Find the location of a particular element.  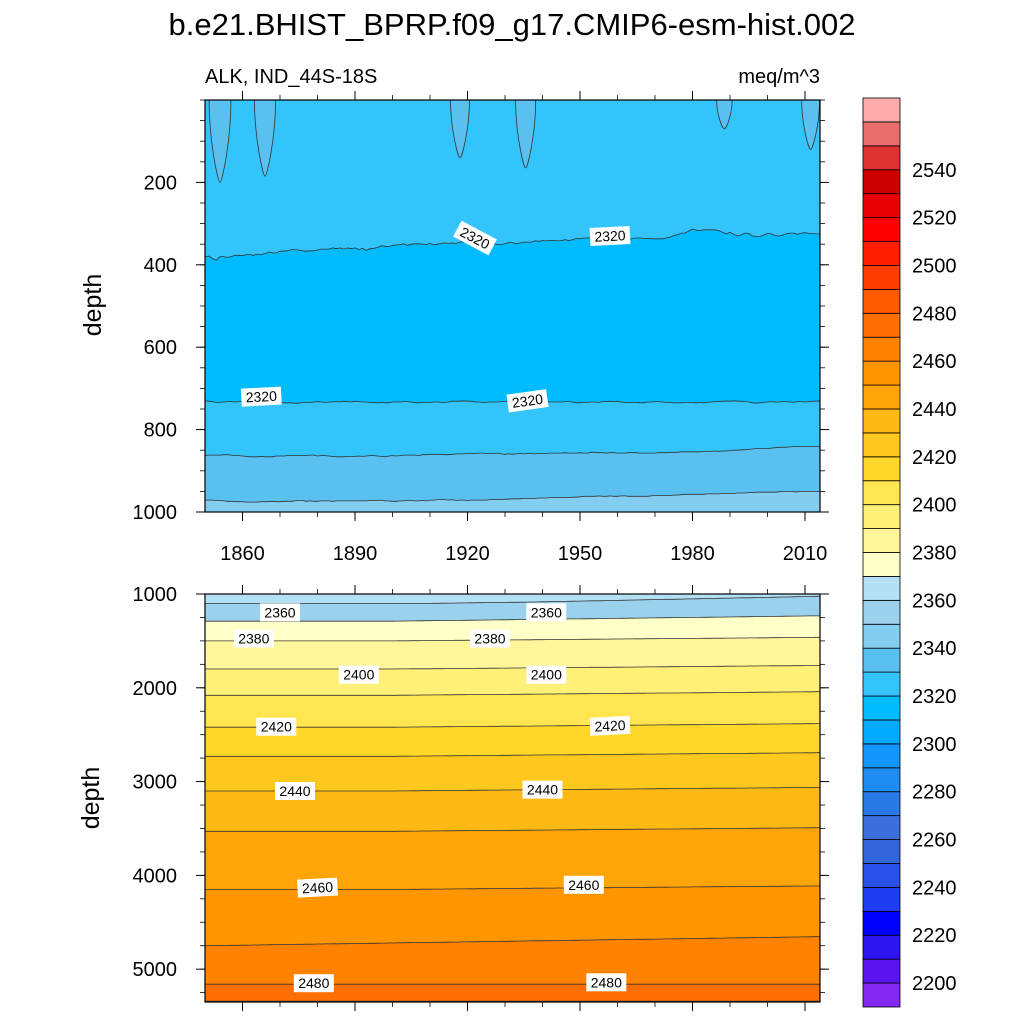

colorbar-label-2500: 2500 is located at coordinates (934, 266).